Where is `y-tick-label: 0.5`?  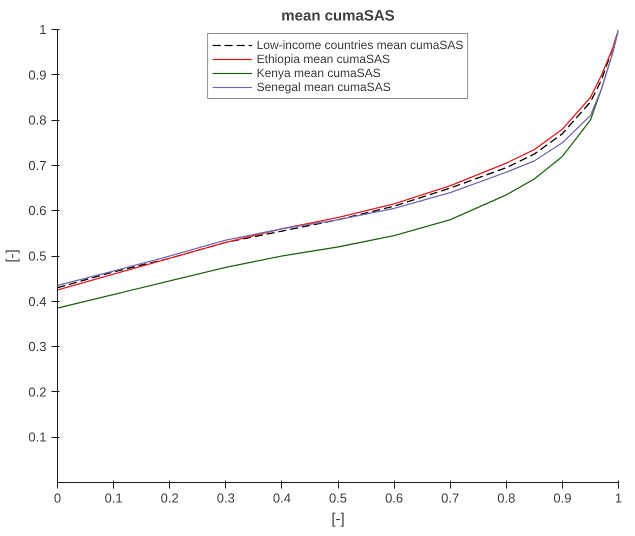
y-tick-label: 0.5 is located at coordinates (37, 256).